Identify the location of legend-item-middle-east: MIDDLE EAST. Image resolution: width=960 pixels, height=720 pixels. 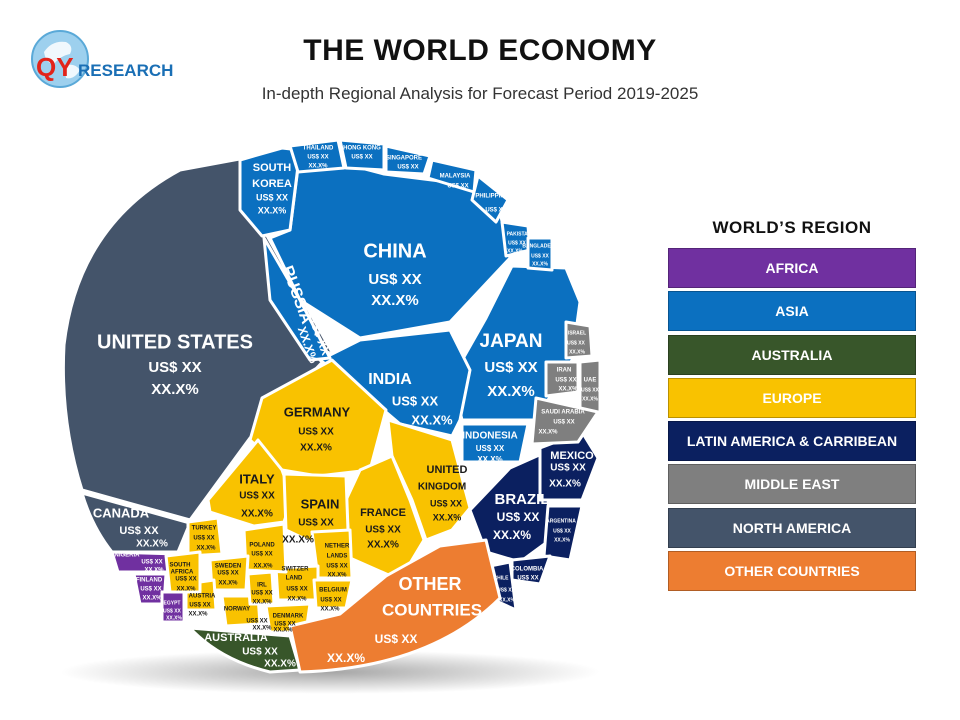
(792, 484).